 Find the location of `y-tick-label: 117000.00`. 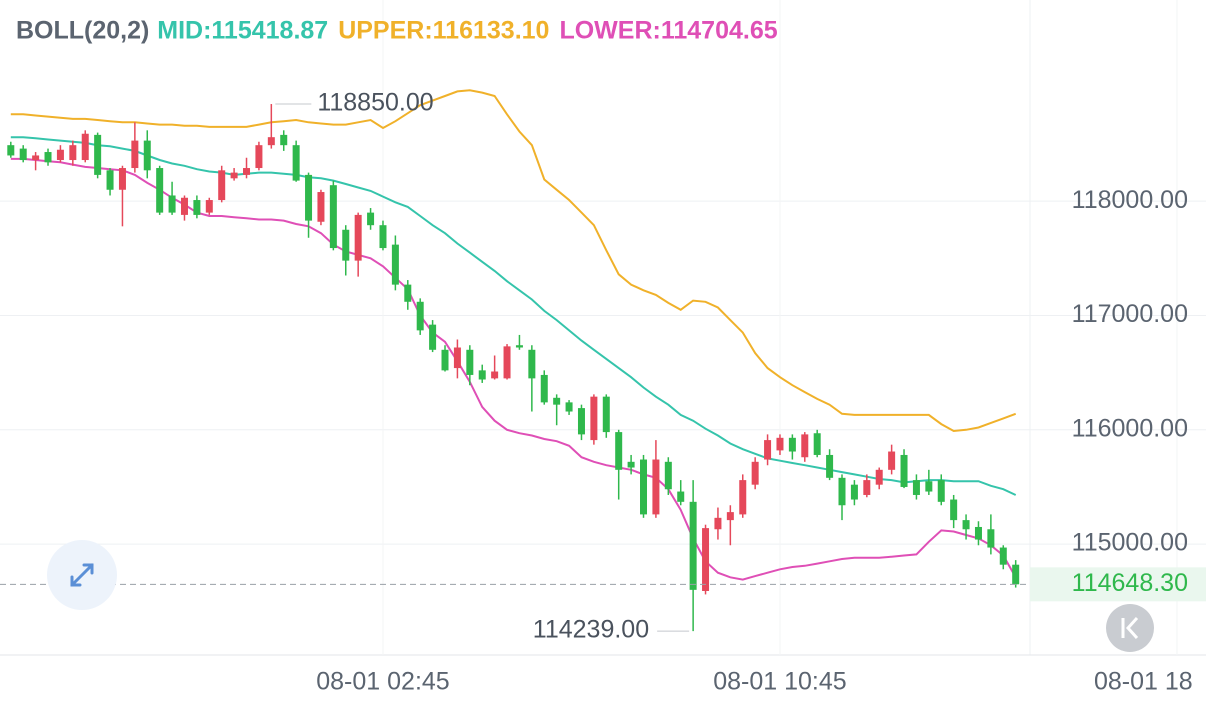

y-tick-label: 117000.00 is located at coordinates (1130, 314).